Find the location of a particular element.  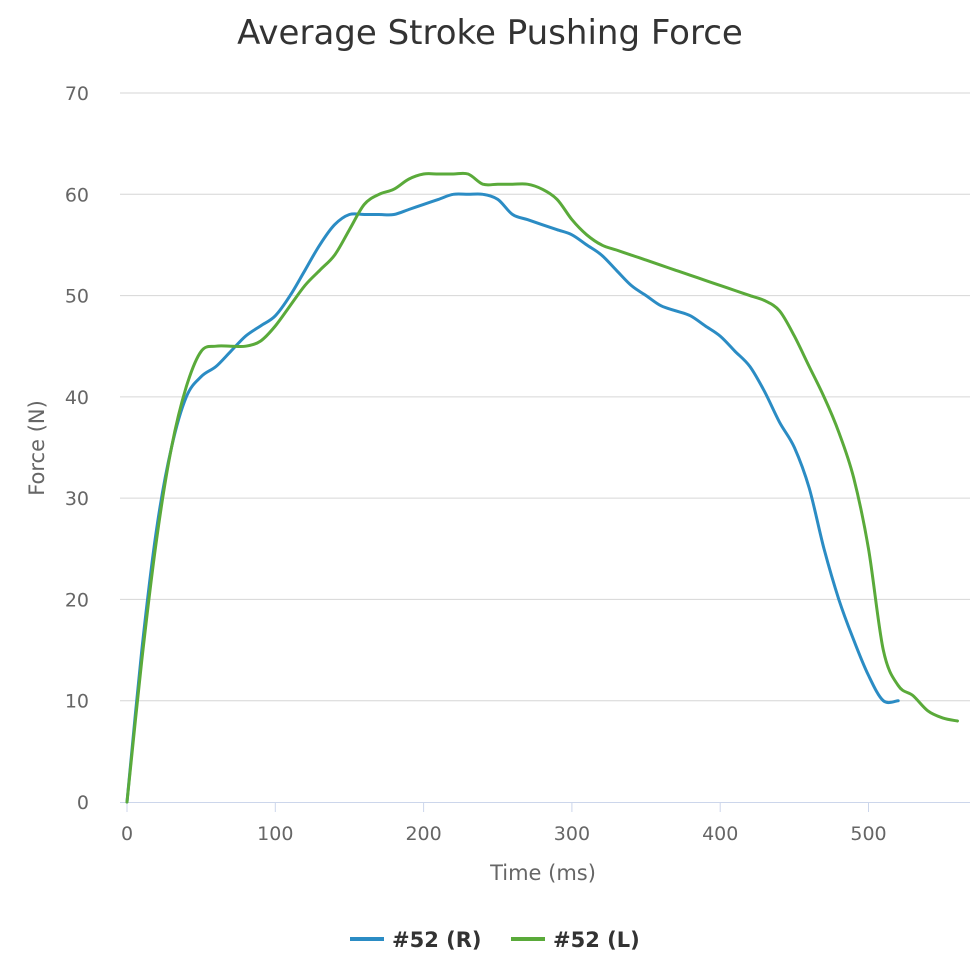

y-tick-label: 0 is located at coordinates (83, 803).